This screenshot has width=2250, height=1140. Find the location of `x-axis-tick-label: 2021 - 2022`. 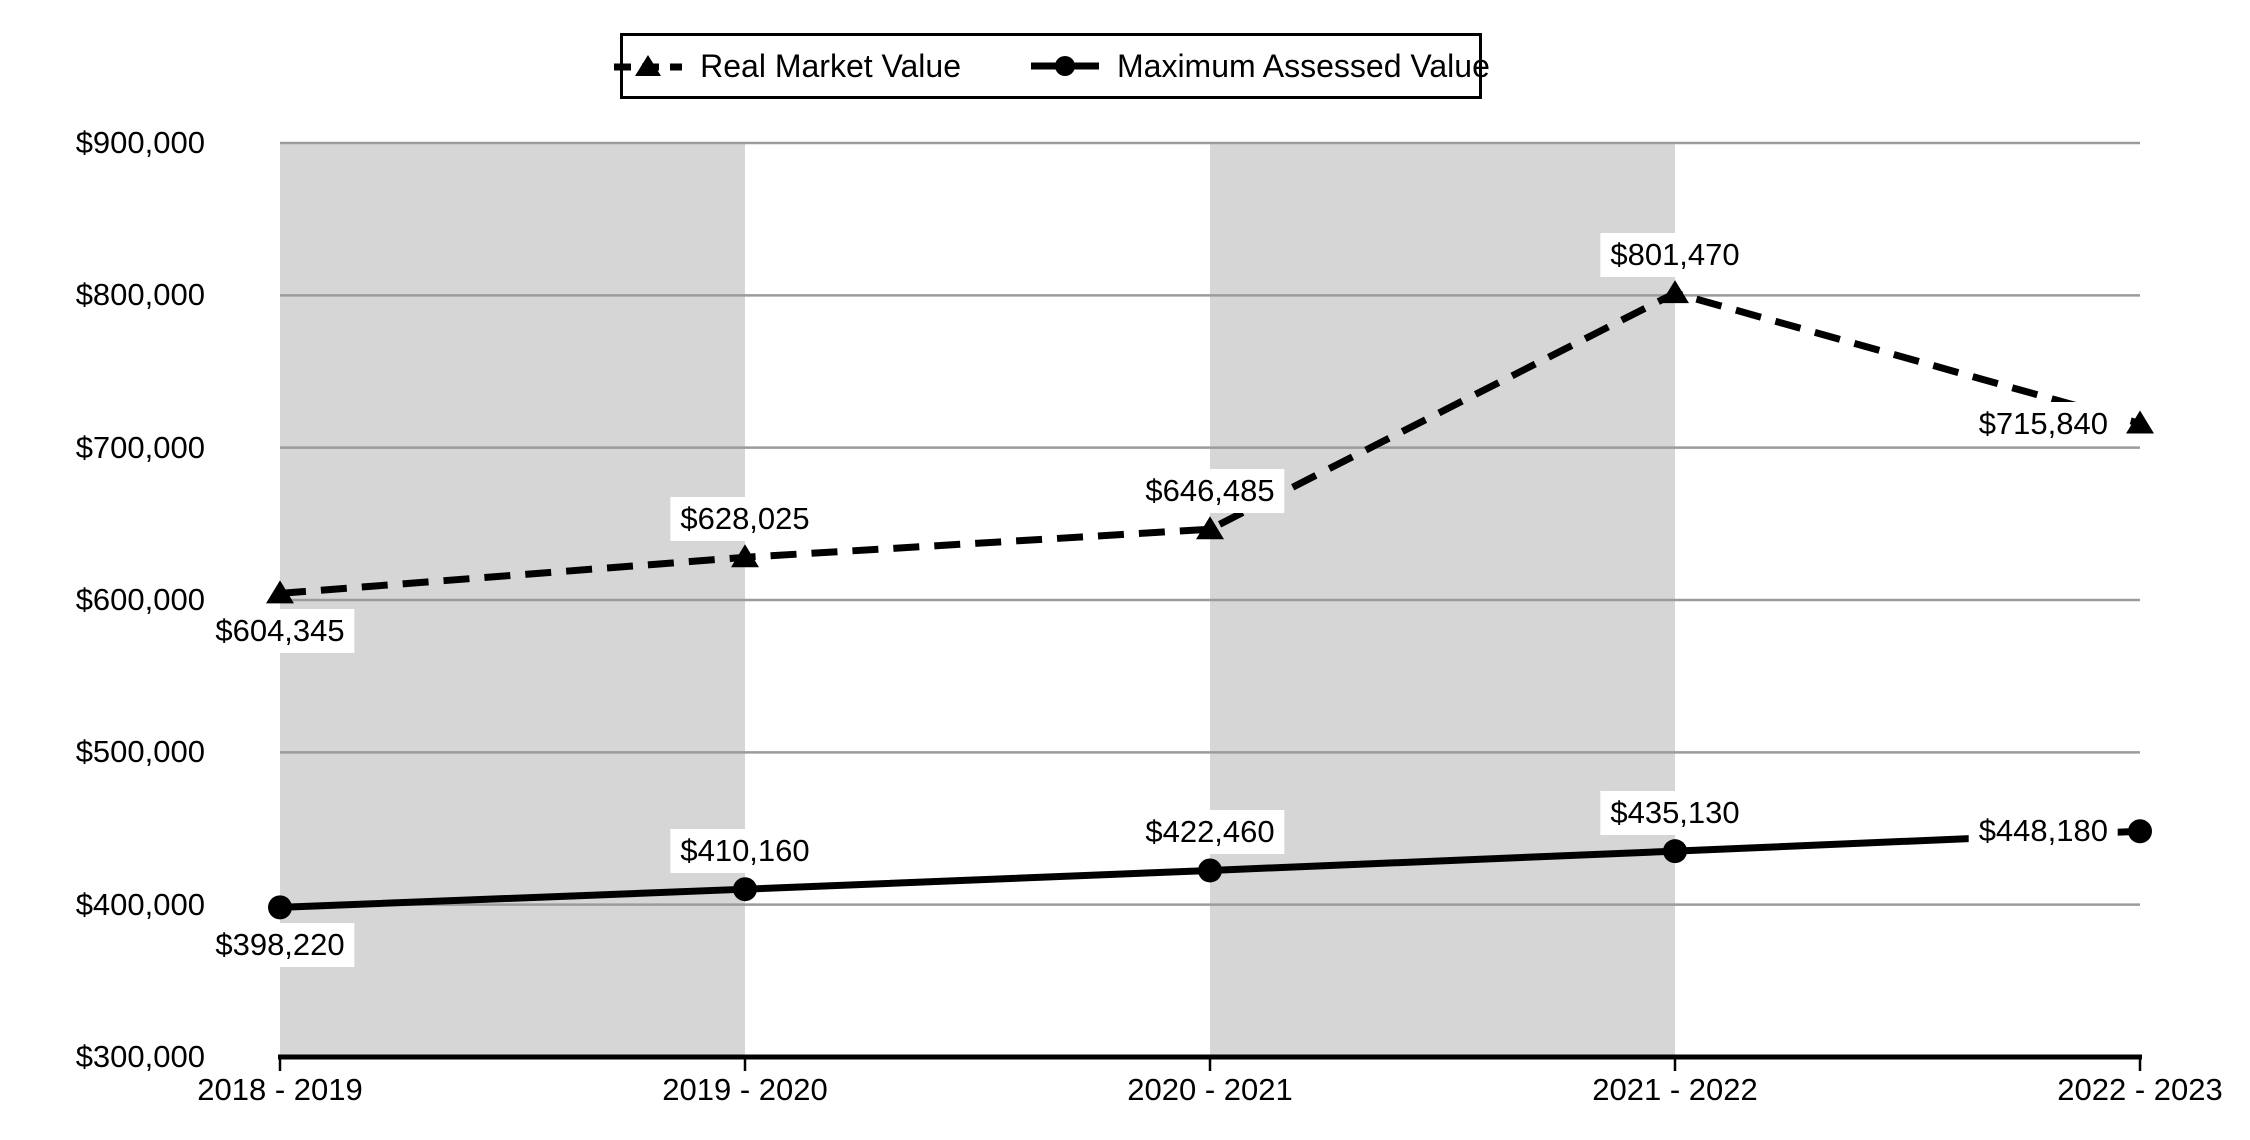

x-axis-tick-label: 2021 - 2022 is located at coordinates (1675, 1089).